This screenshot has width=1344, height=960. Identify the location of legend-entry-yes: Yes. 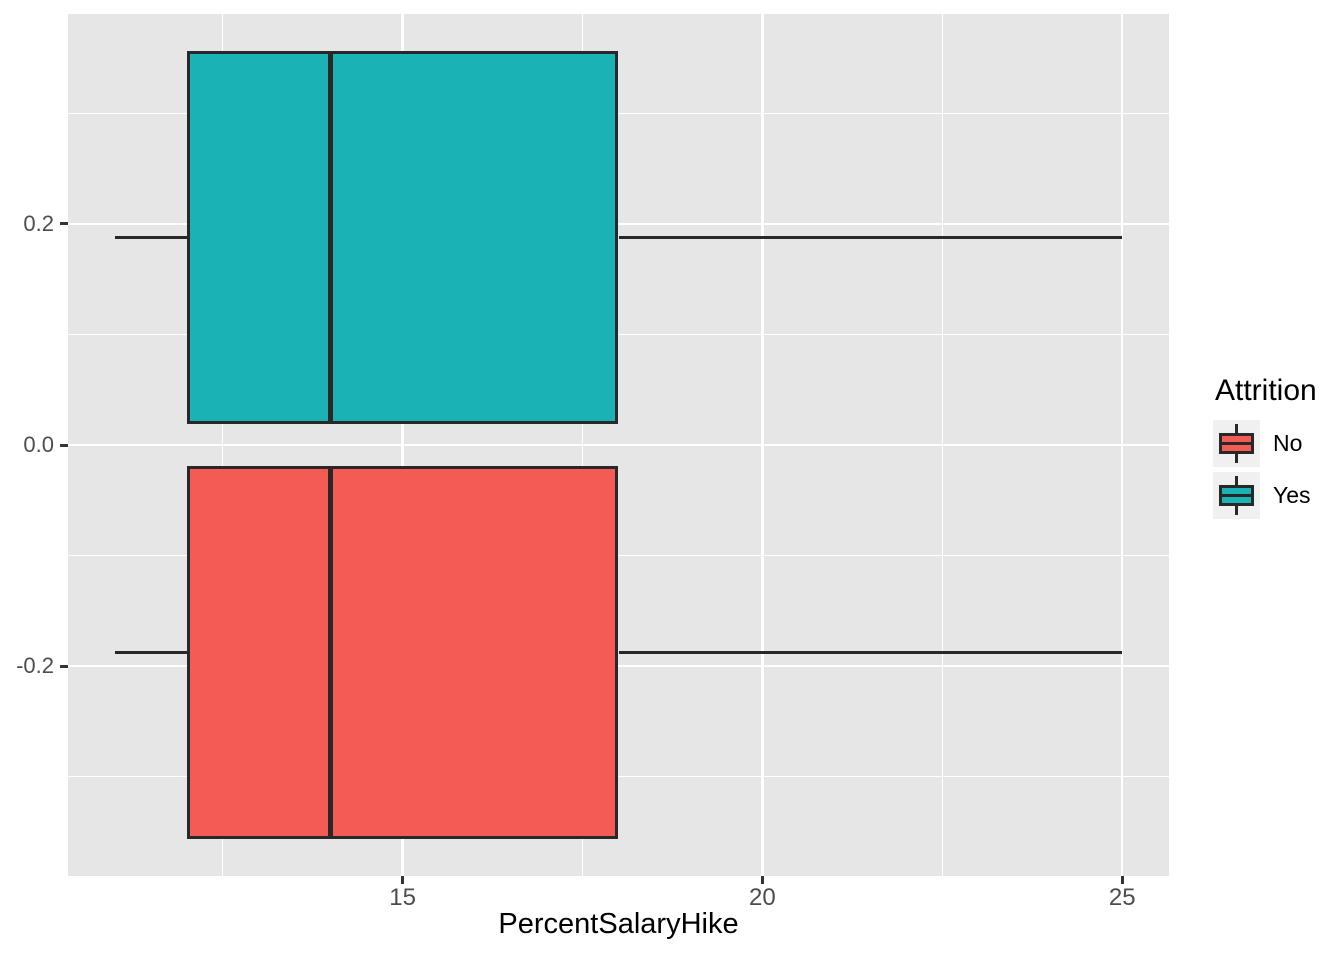
(1278, 495).